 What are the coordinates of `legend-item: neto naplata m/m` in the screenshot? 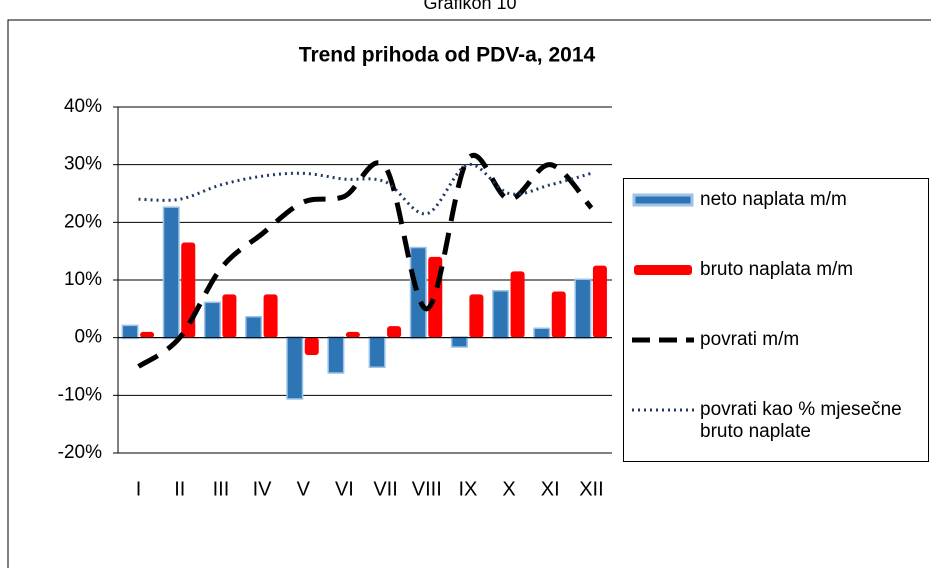 It's located at (780, 200).